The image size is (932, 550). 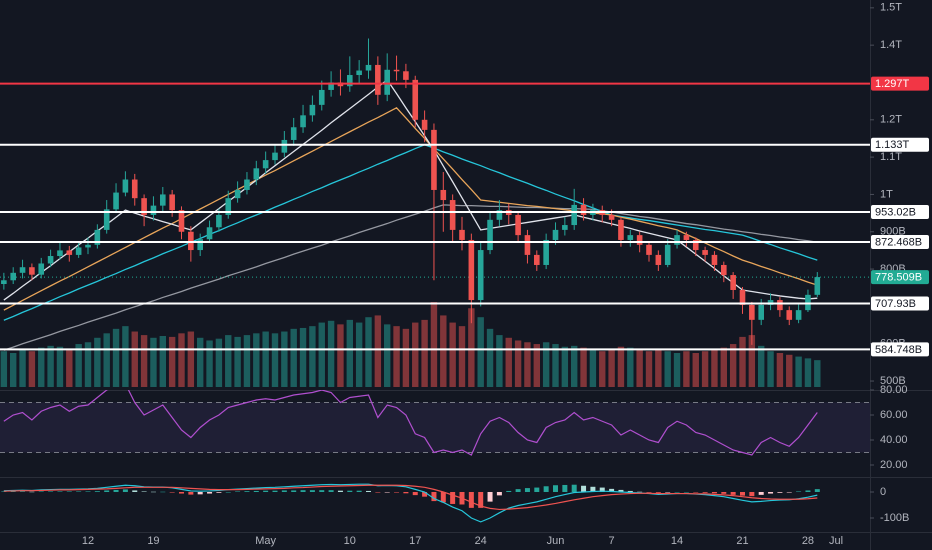 What do you see at coordinates (556, 541) in the screenshot?
I see `x-tick-label: Jun` at bounding box center [556, 541].